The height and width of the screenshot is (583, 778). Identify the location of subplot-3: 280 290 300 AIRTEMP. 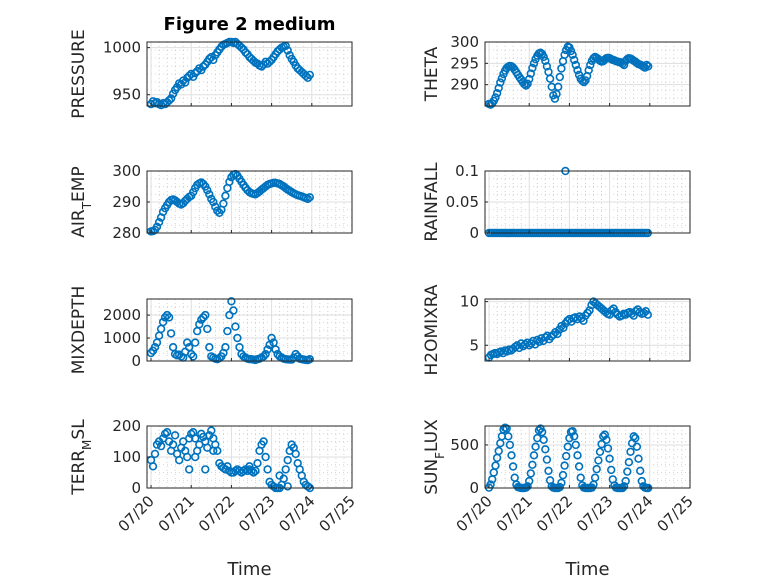
(211, 202).